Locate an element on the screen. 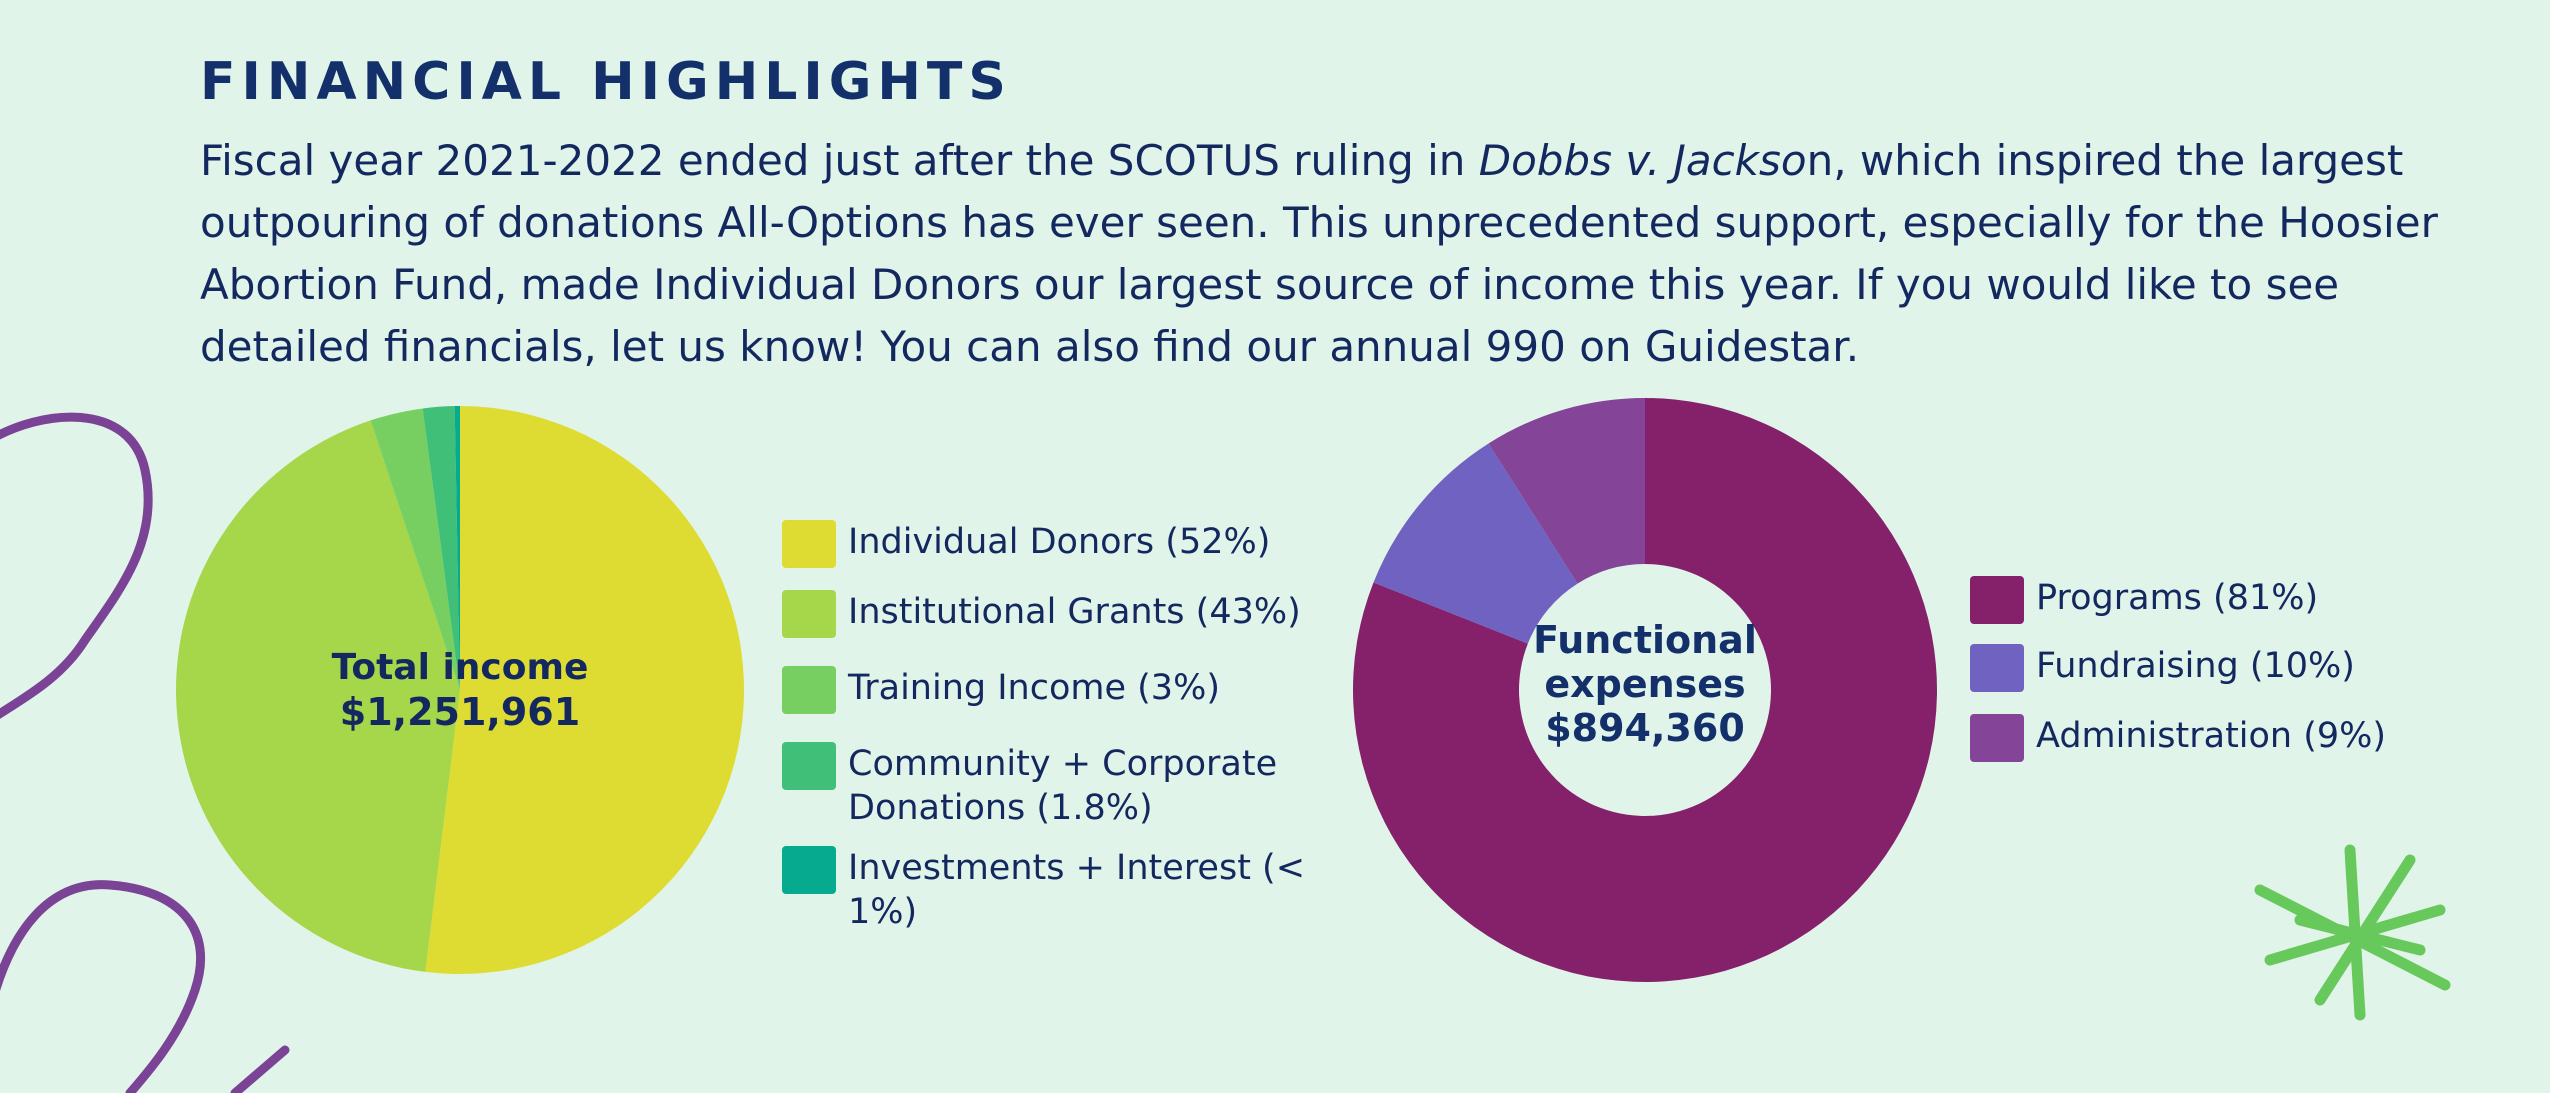 The width and height of the screenshot is (2550, 1093). expenses-total-amount: $894,360 is located at coordinates (1645, 728).